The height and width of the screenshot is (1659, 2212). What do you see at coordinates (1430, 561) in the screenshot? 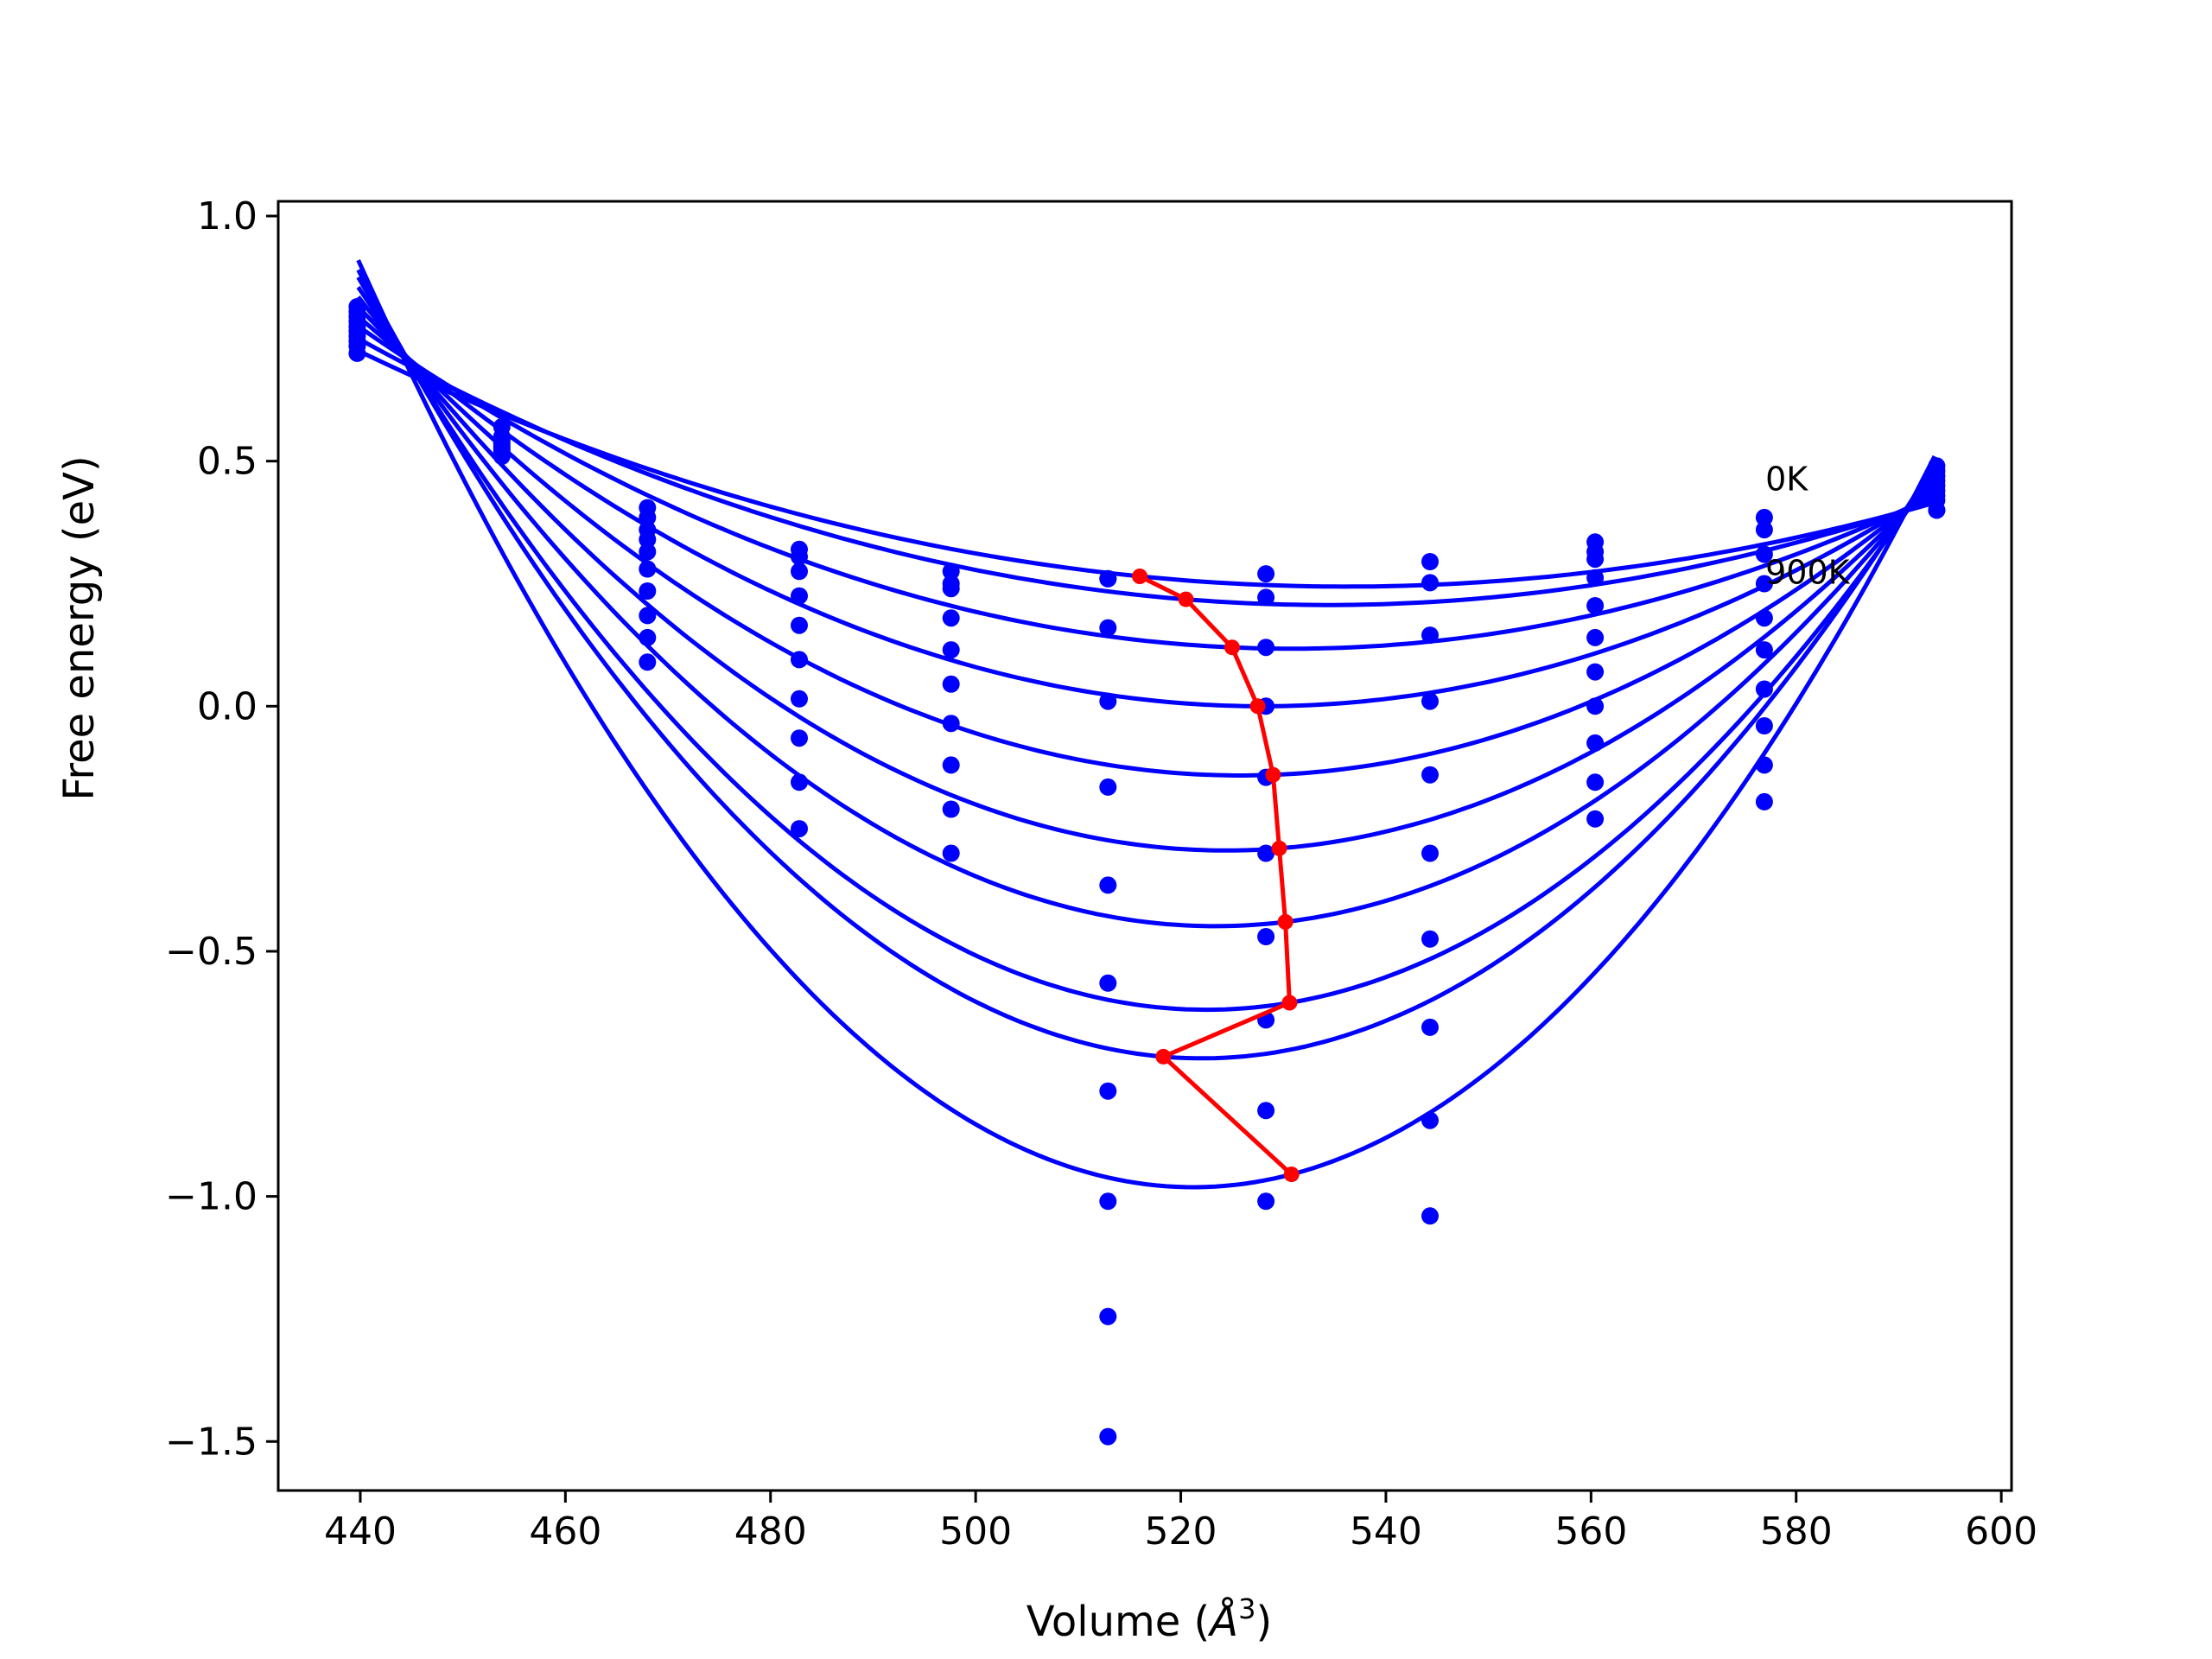
I see `data-point-c0-v7` at bounding box center [1430, 561].